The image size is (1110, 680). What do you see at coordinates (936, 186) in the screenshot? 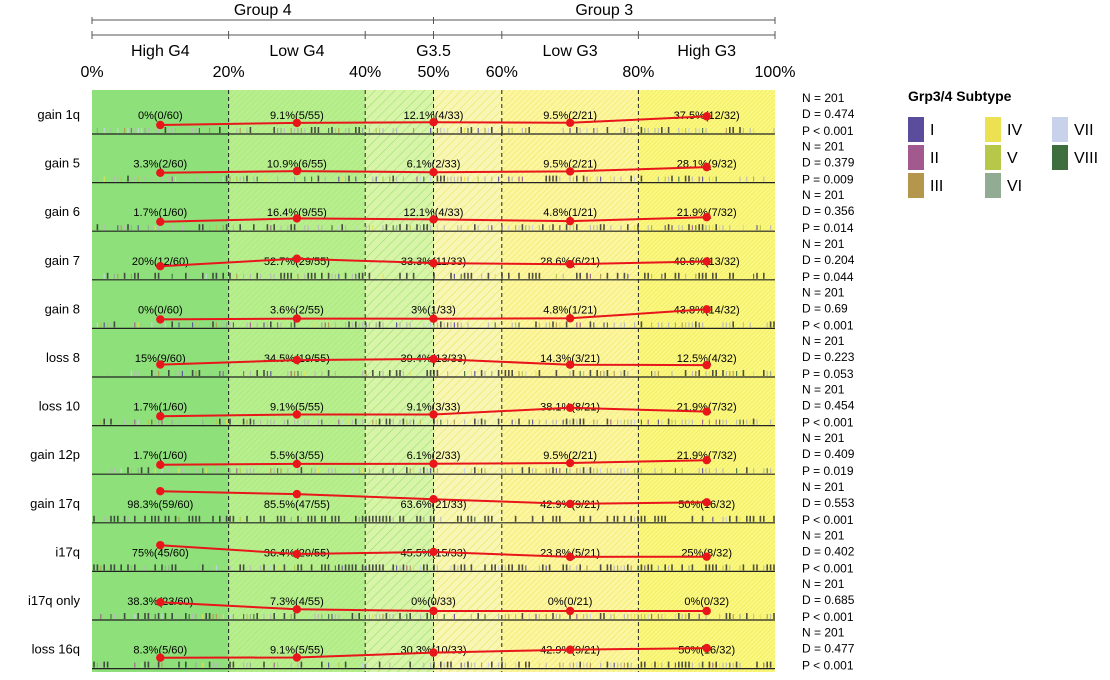
I see `legend-label: III` at bounding box center [936, 186].